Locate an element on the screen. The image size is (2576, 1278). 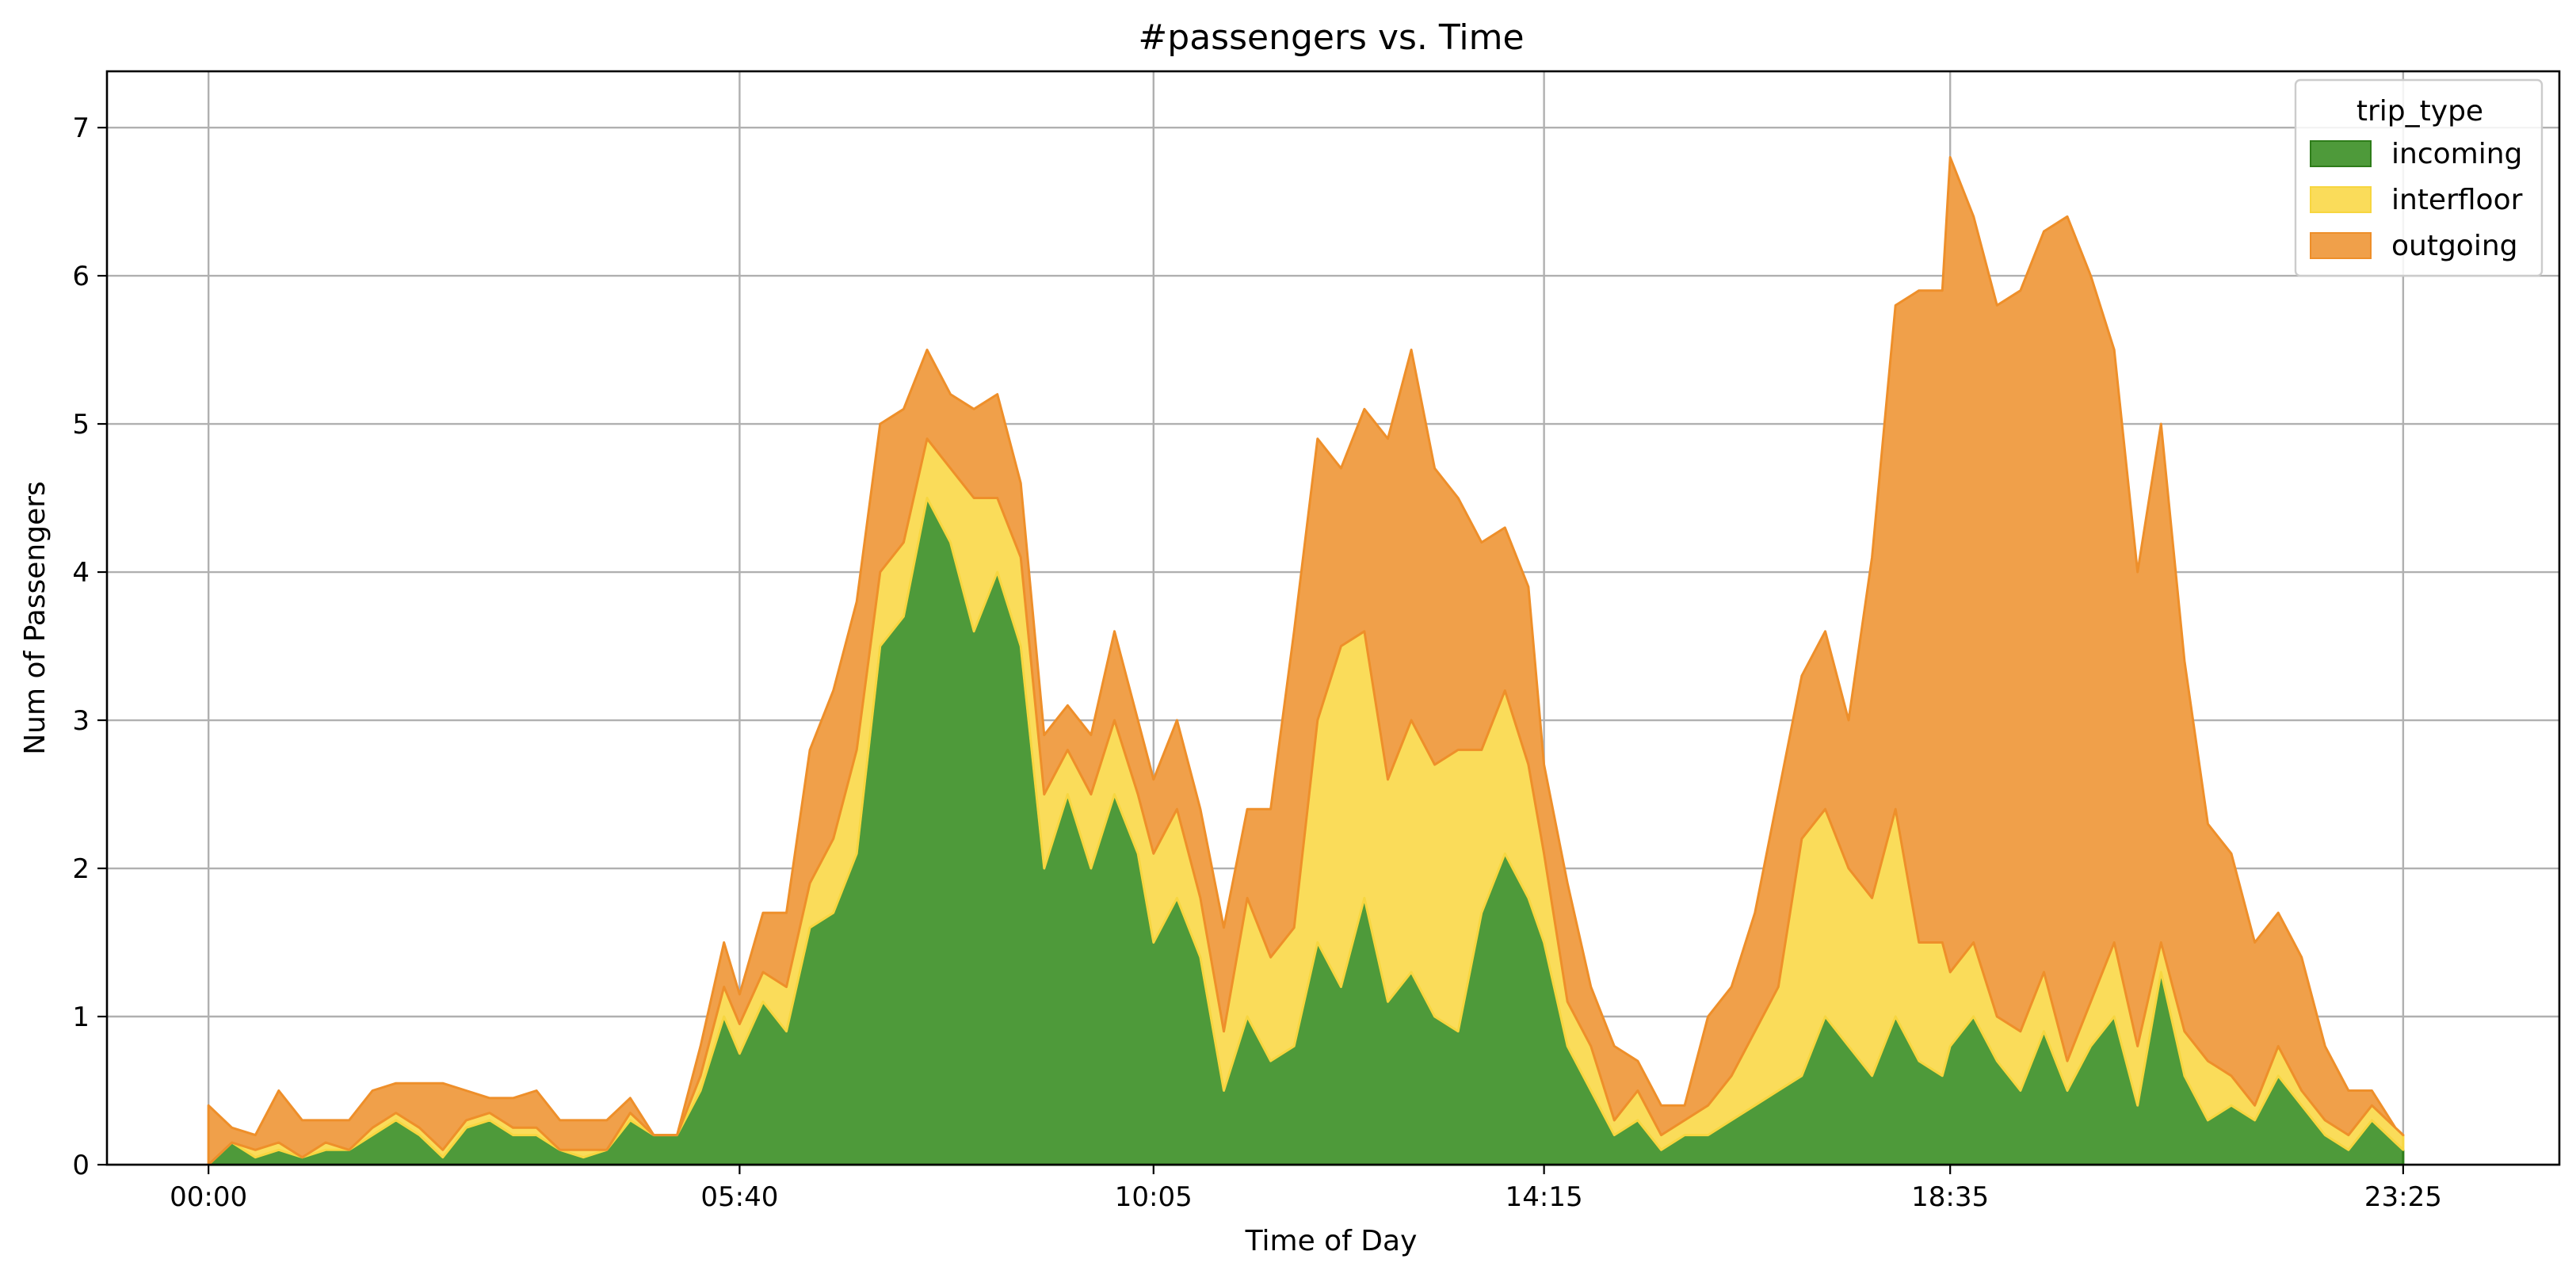
legend-label-interfloor: interfloor is located at coordinates (2457, 200).